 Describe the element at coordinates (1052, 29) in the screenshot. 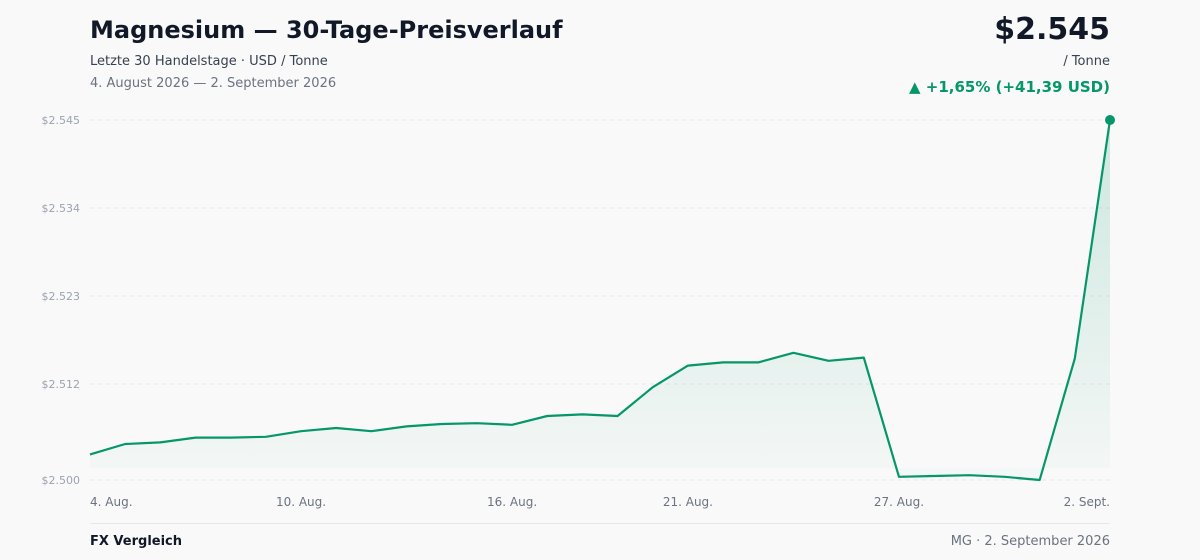

I see `current-price: $2.545` at that location.